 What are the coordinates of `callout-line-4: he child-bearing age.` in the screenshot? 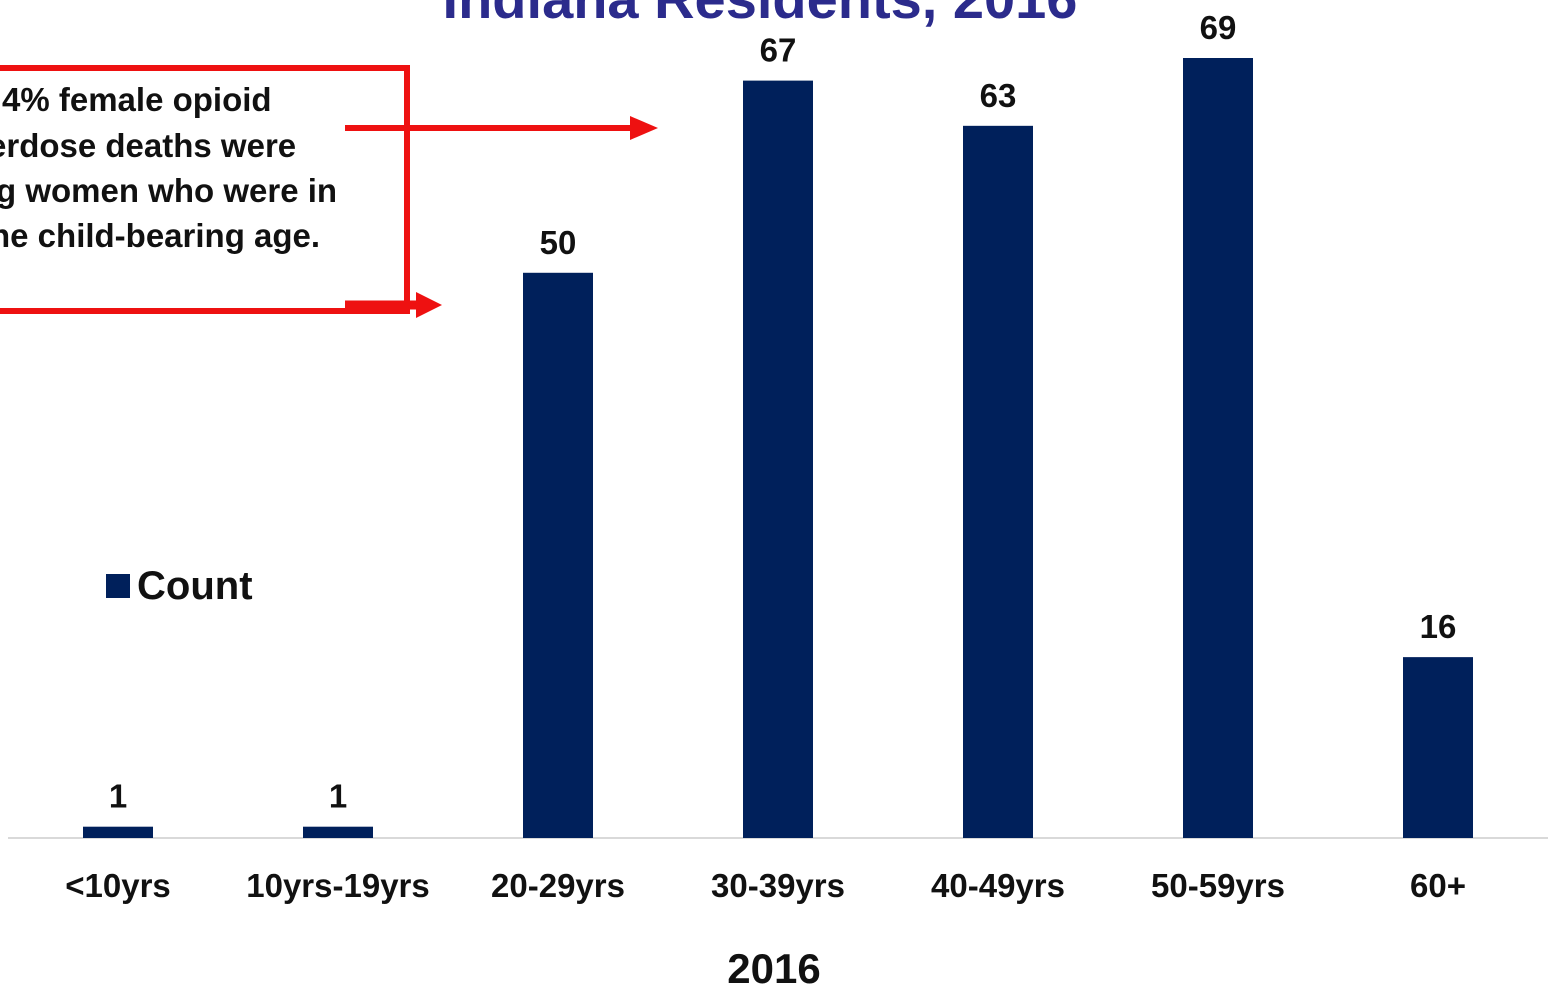 It's located at (160, 235).